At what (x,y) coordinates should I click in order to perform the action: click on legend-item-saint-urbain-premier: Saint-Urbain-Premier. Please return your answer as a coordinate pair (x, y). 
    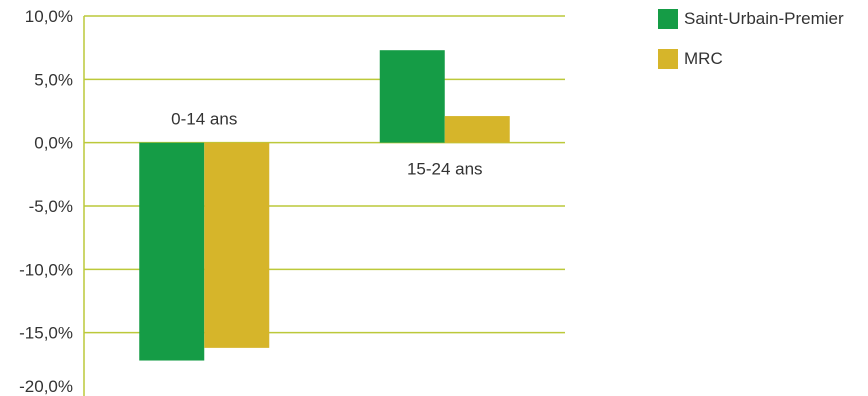
    Looking at the image, I should click on (751, 19).